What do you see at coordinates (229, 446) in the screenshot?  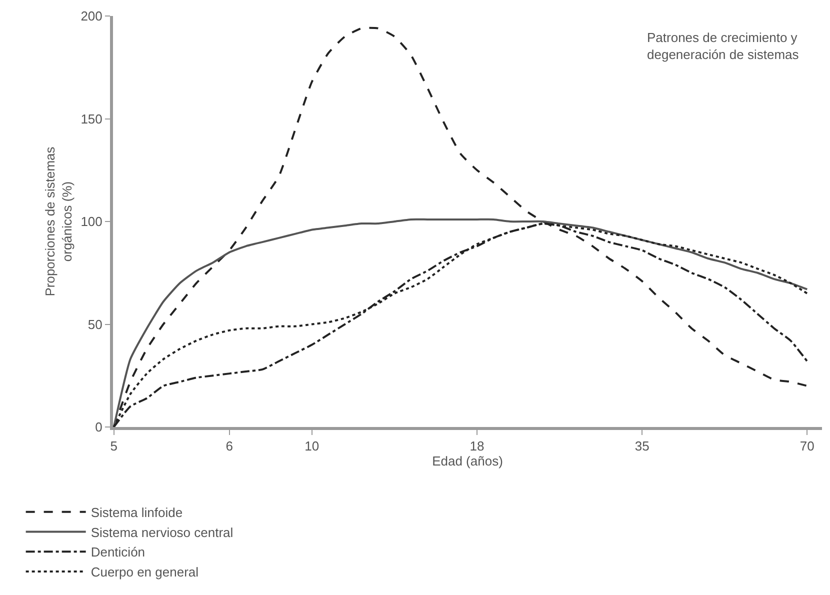 I see `x-tick-label: 6` at bounding box center [229, 446].